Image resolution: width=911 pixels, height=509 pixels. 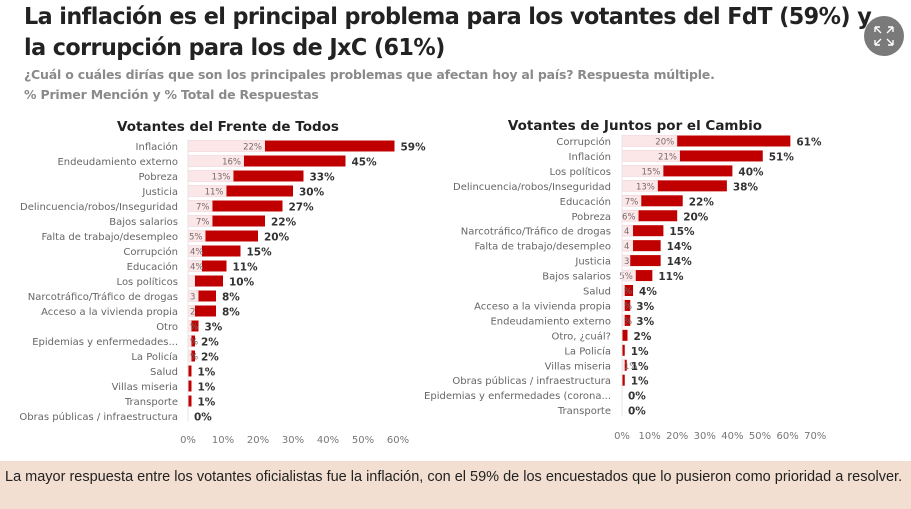 I want to click on jxc-x-tick-label: 60%, so click(x=787, y=436).